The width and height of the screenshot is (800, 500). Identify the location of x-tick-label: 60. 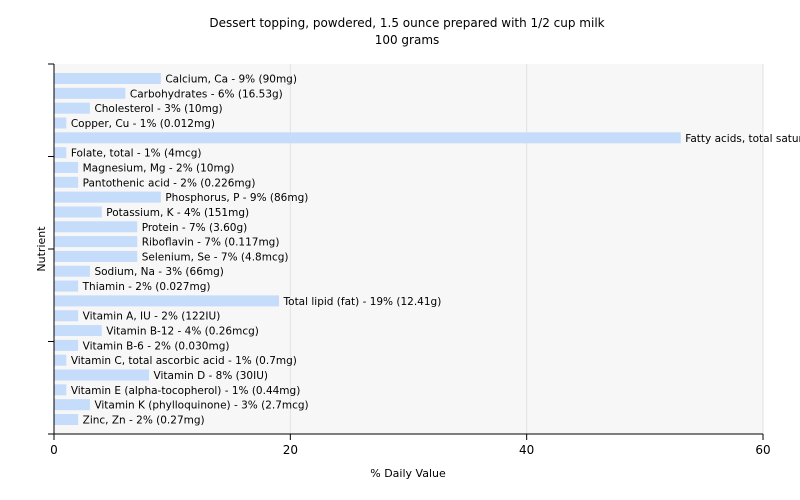
(762, 450).